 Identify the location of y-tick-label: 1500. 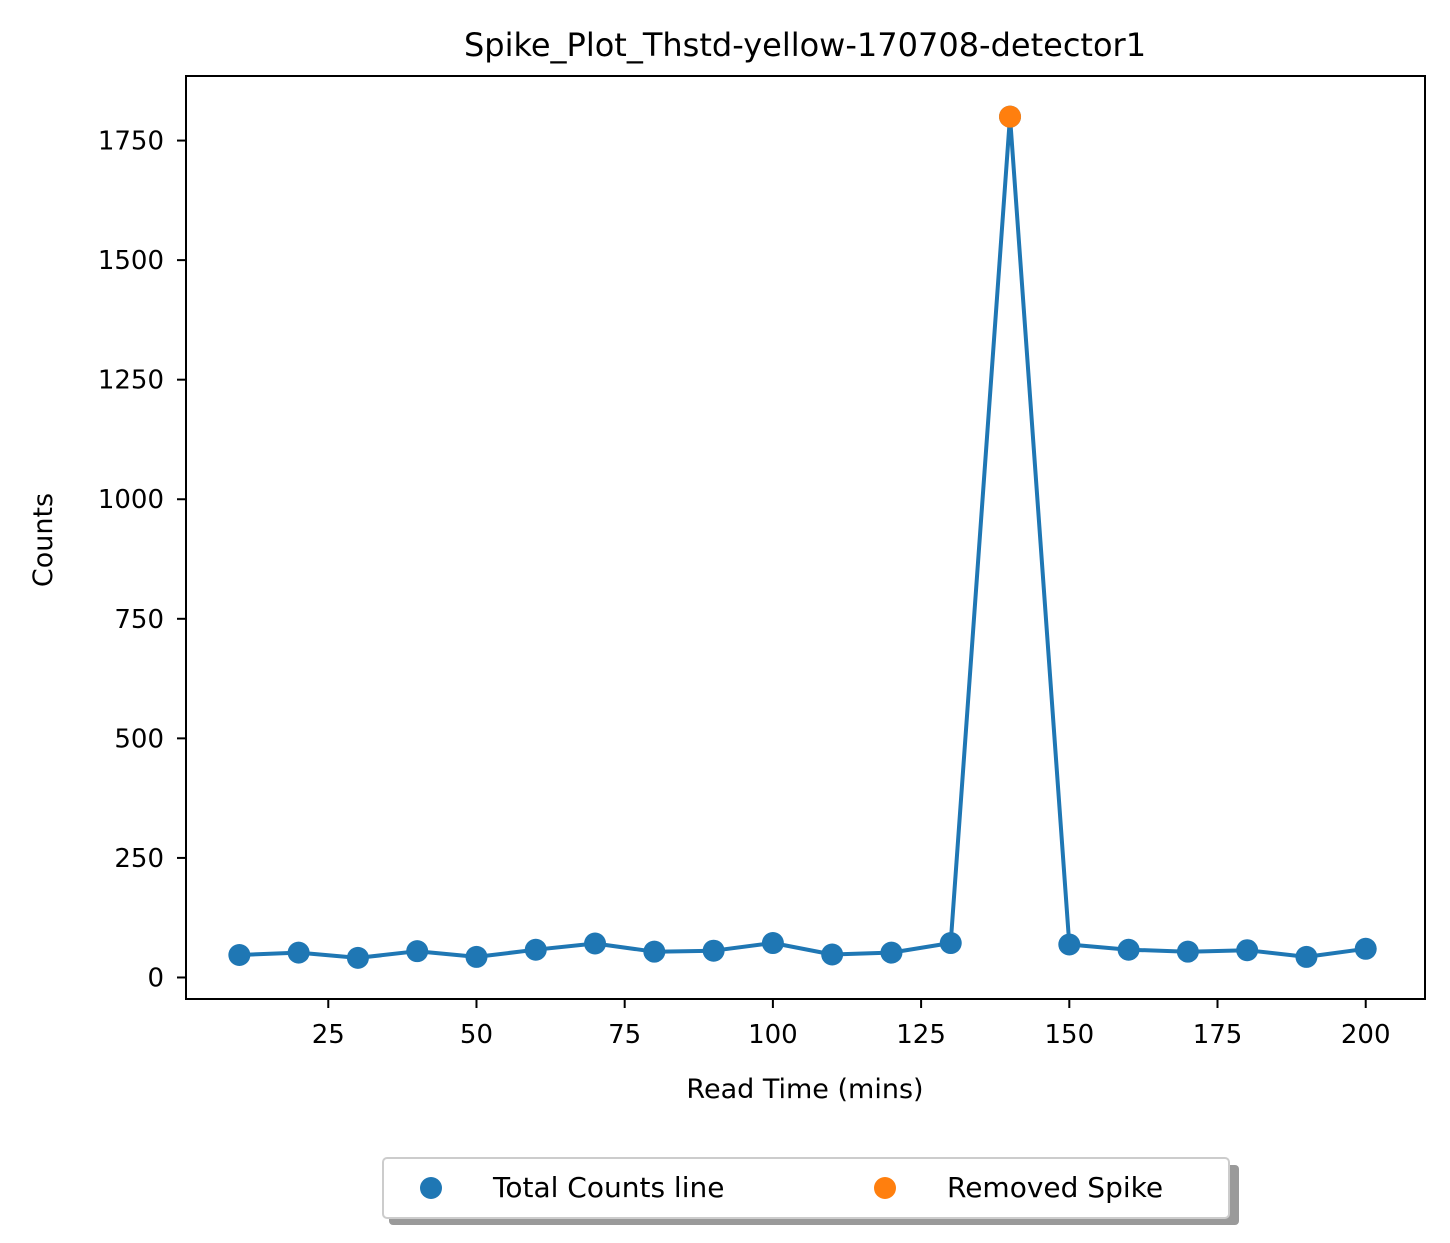
(131, 261).